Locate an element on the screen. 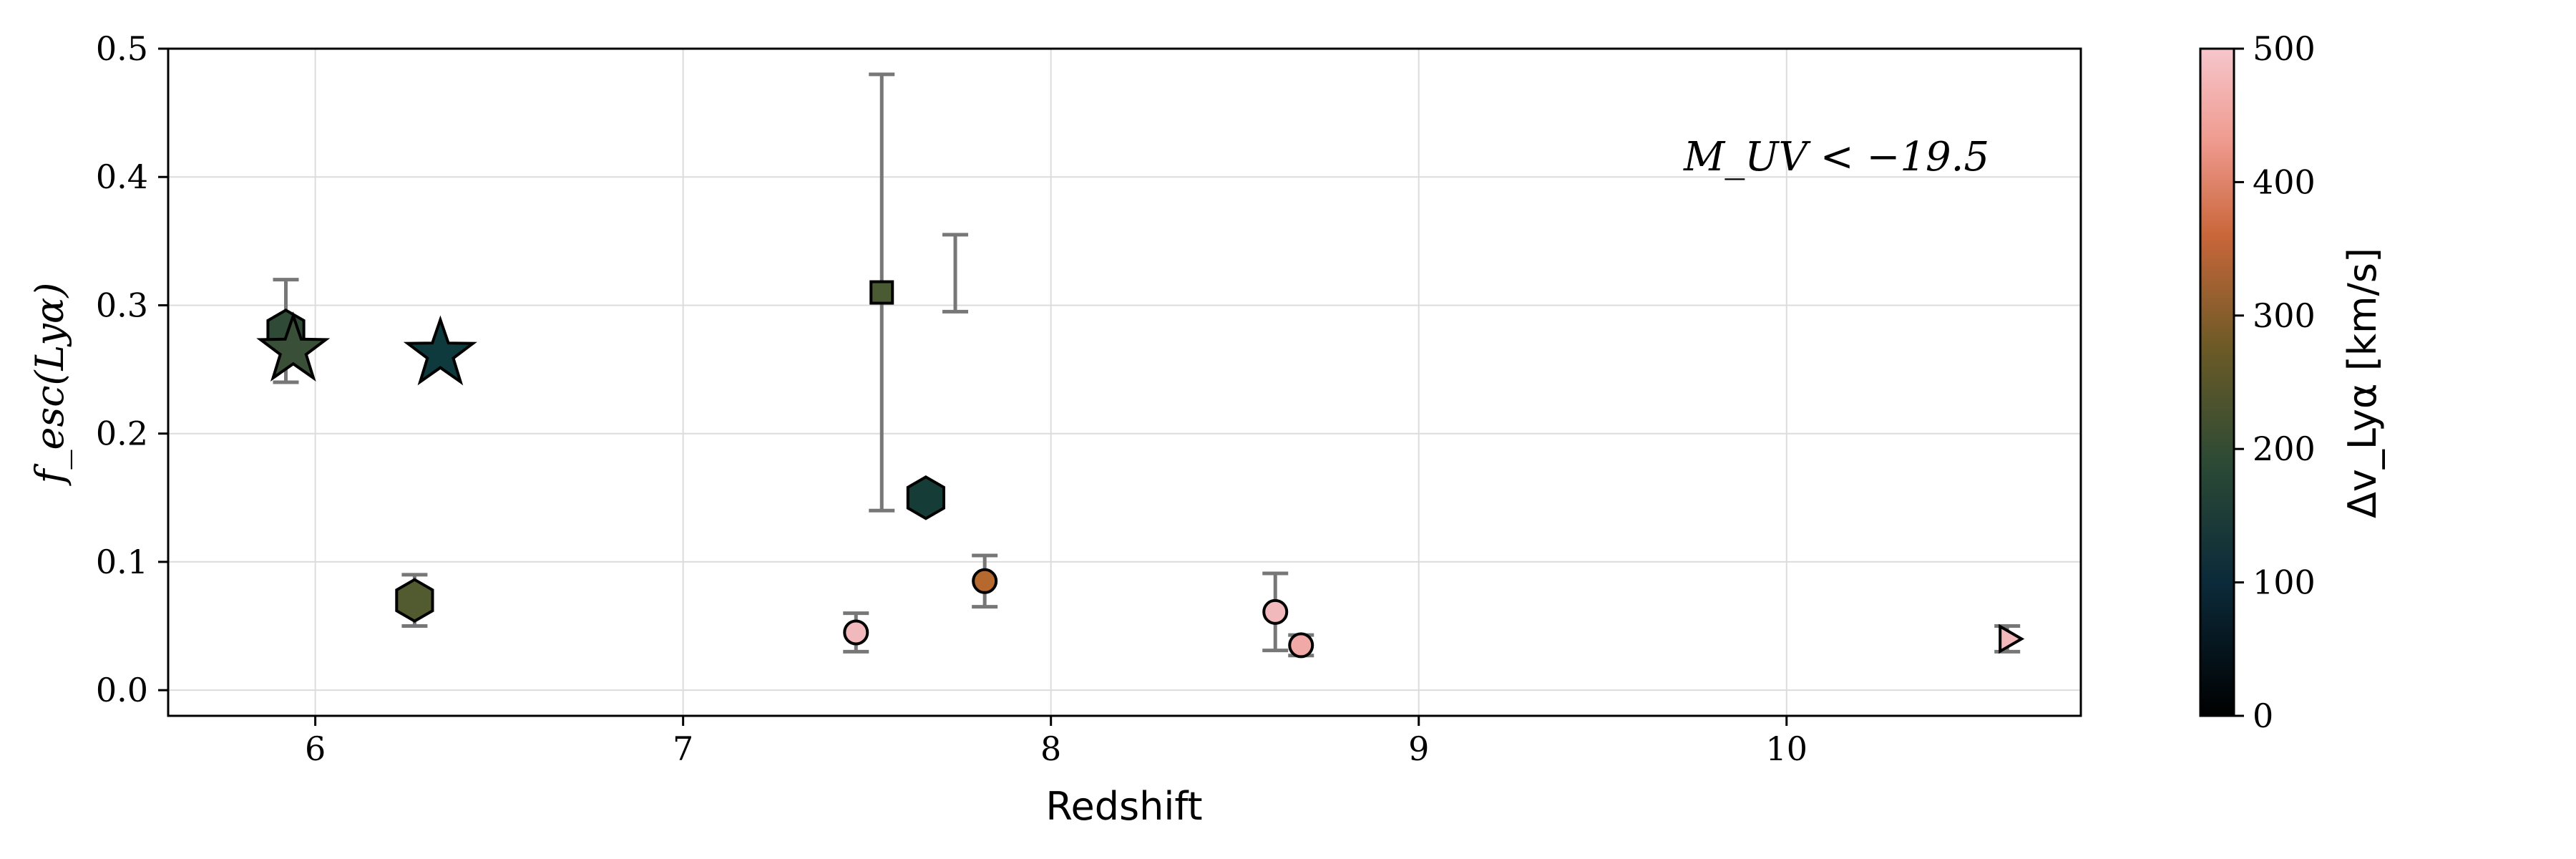 This screenshot has width=2576, height=859. svg-text: Δv_Lyα [km/s] is located at coordinates (2362, 383).